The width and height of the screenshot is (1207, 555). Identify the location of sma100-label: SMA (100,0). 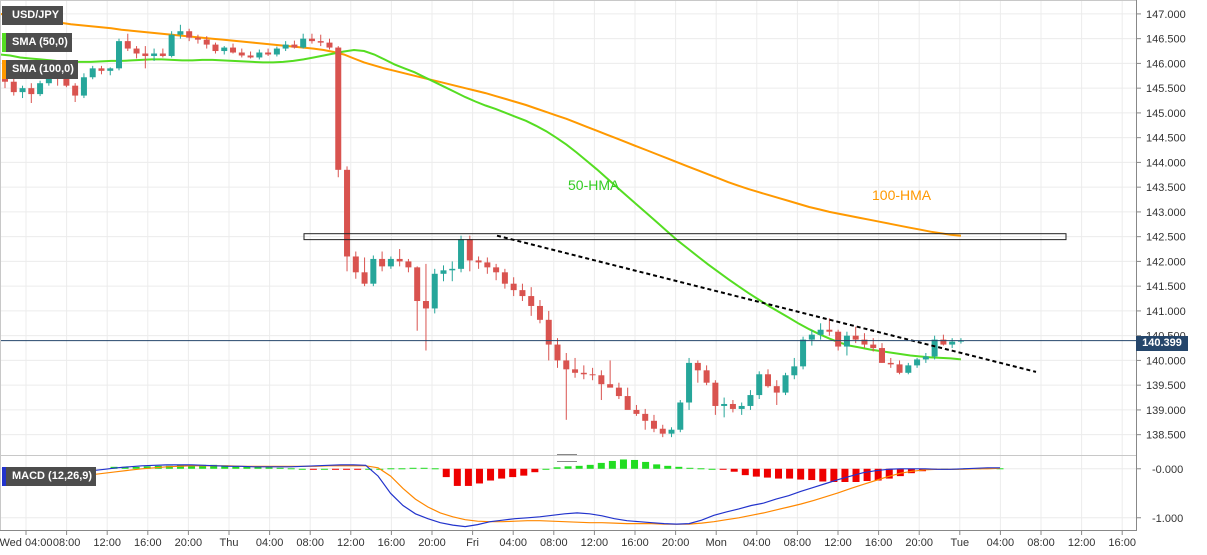
(40, 69).